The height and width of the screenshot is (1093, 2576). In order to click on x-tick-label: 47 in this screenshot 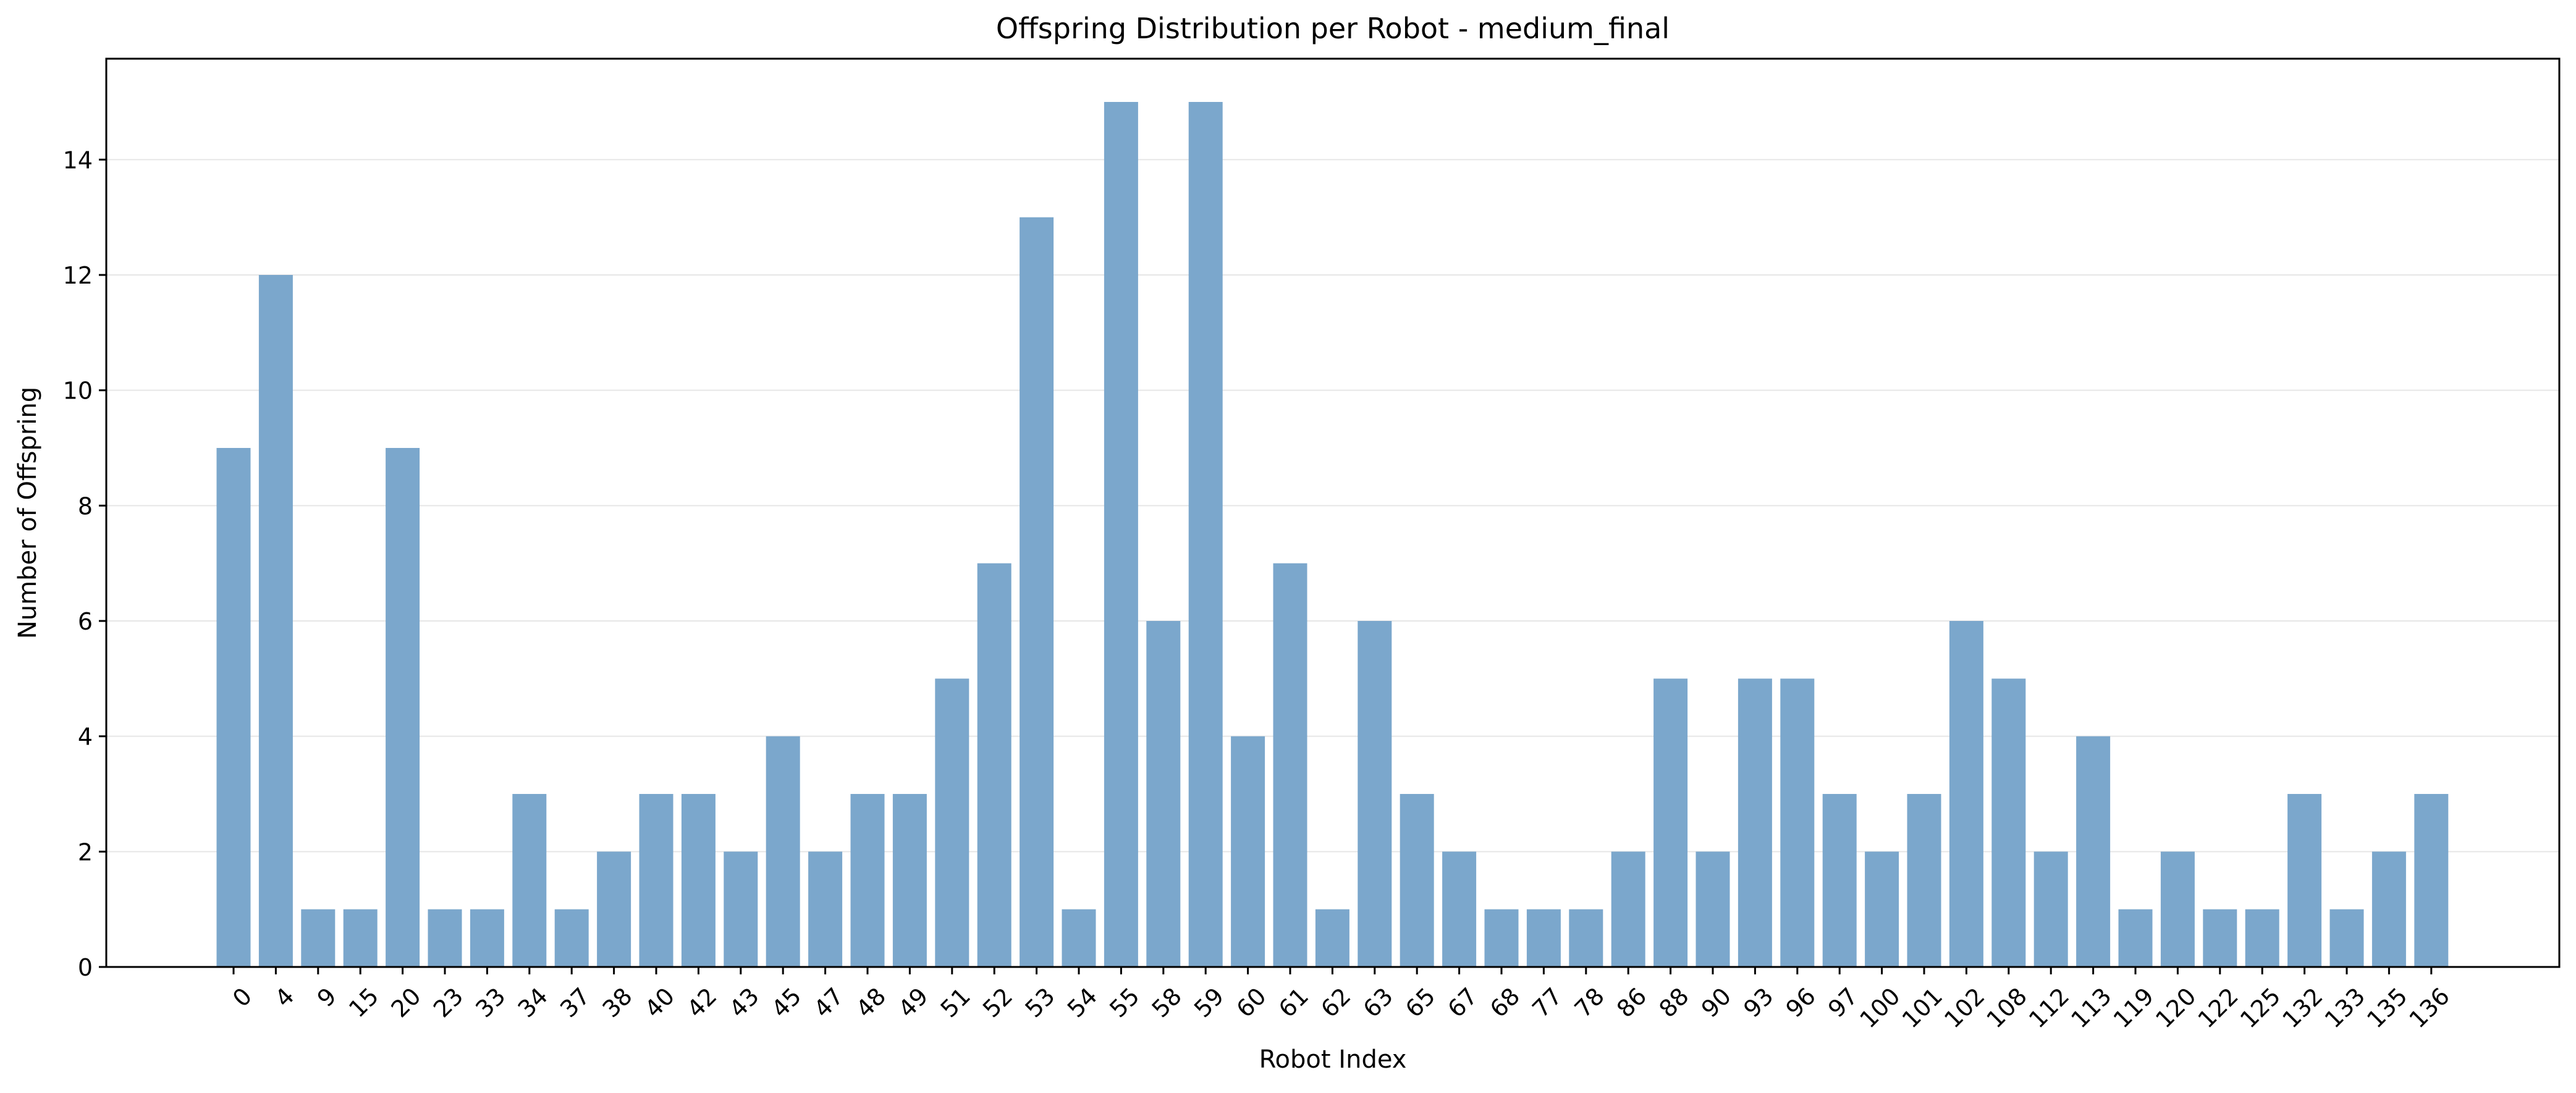, I will do `click(828, 1003)`.